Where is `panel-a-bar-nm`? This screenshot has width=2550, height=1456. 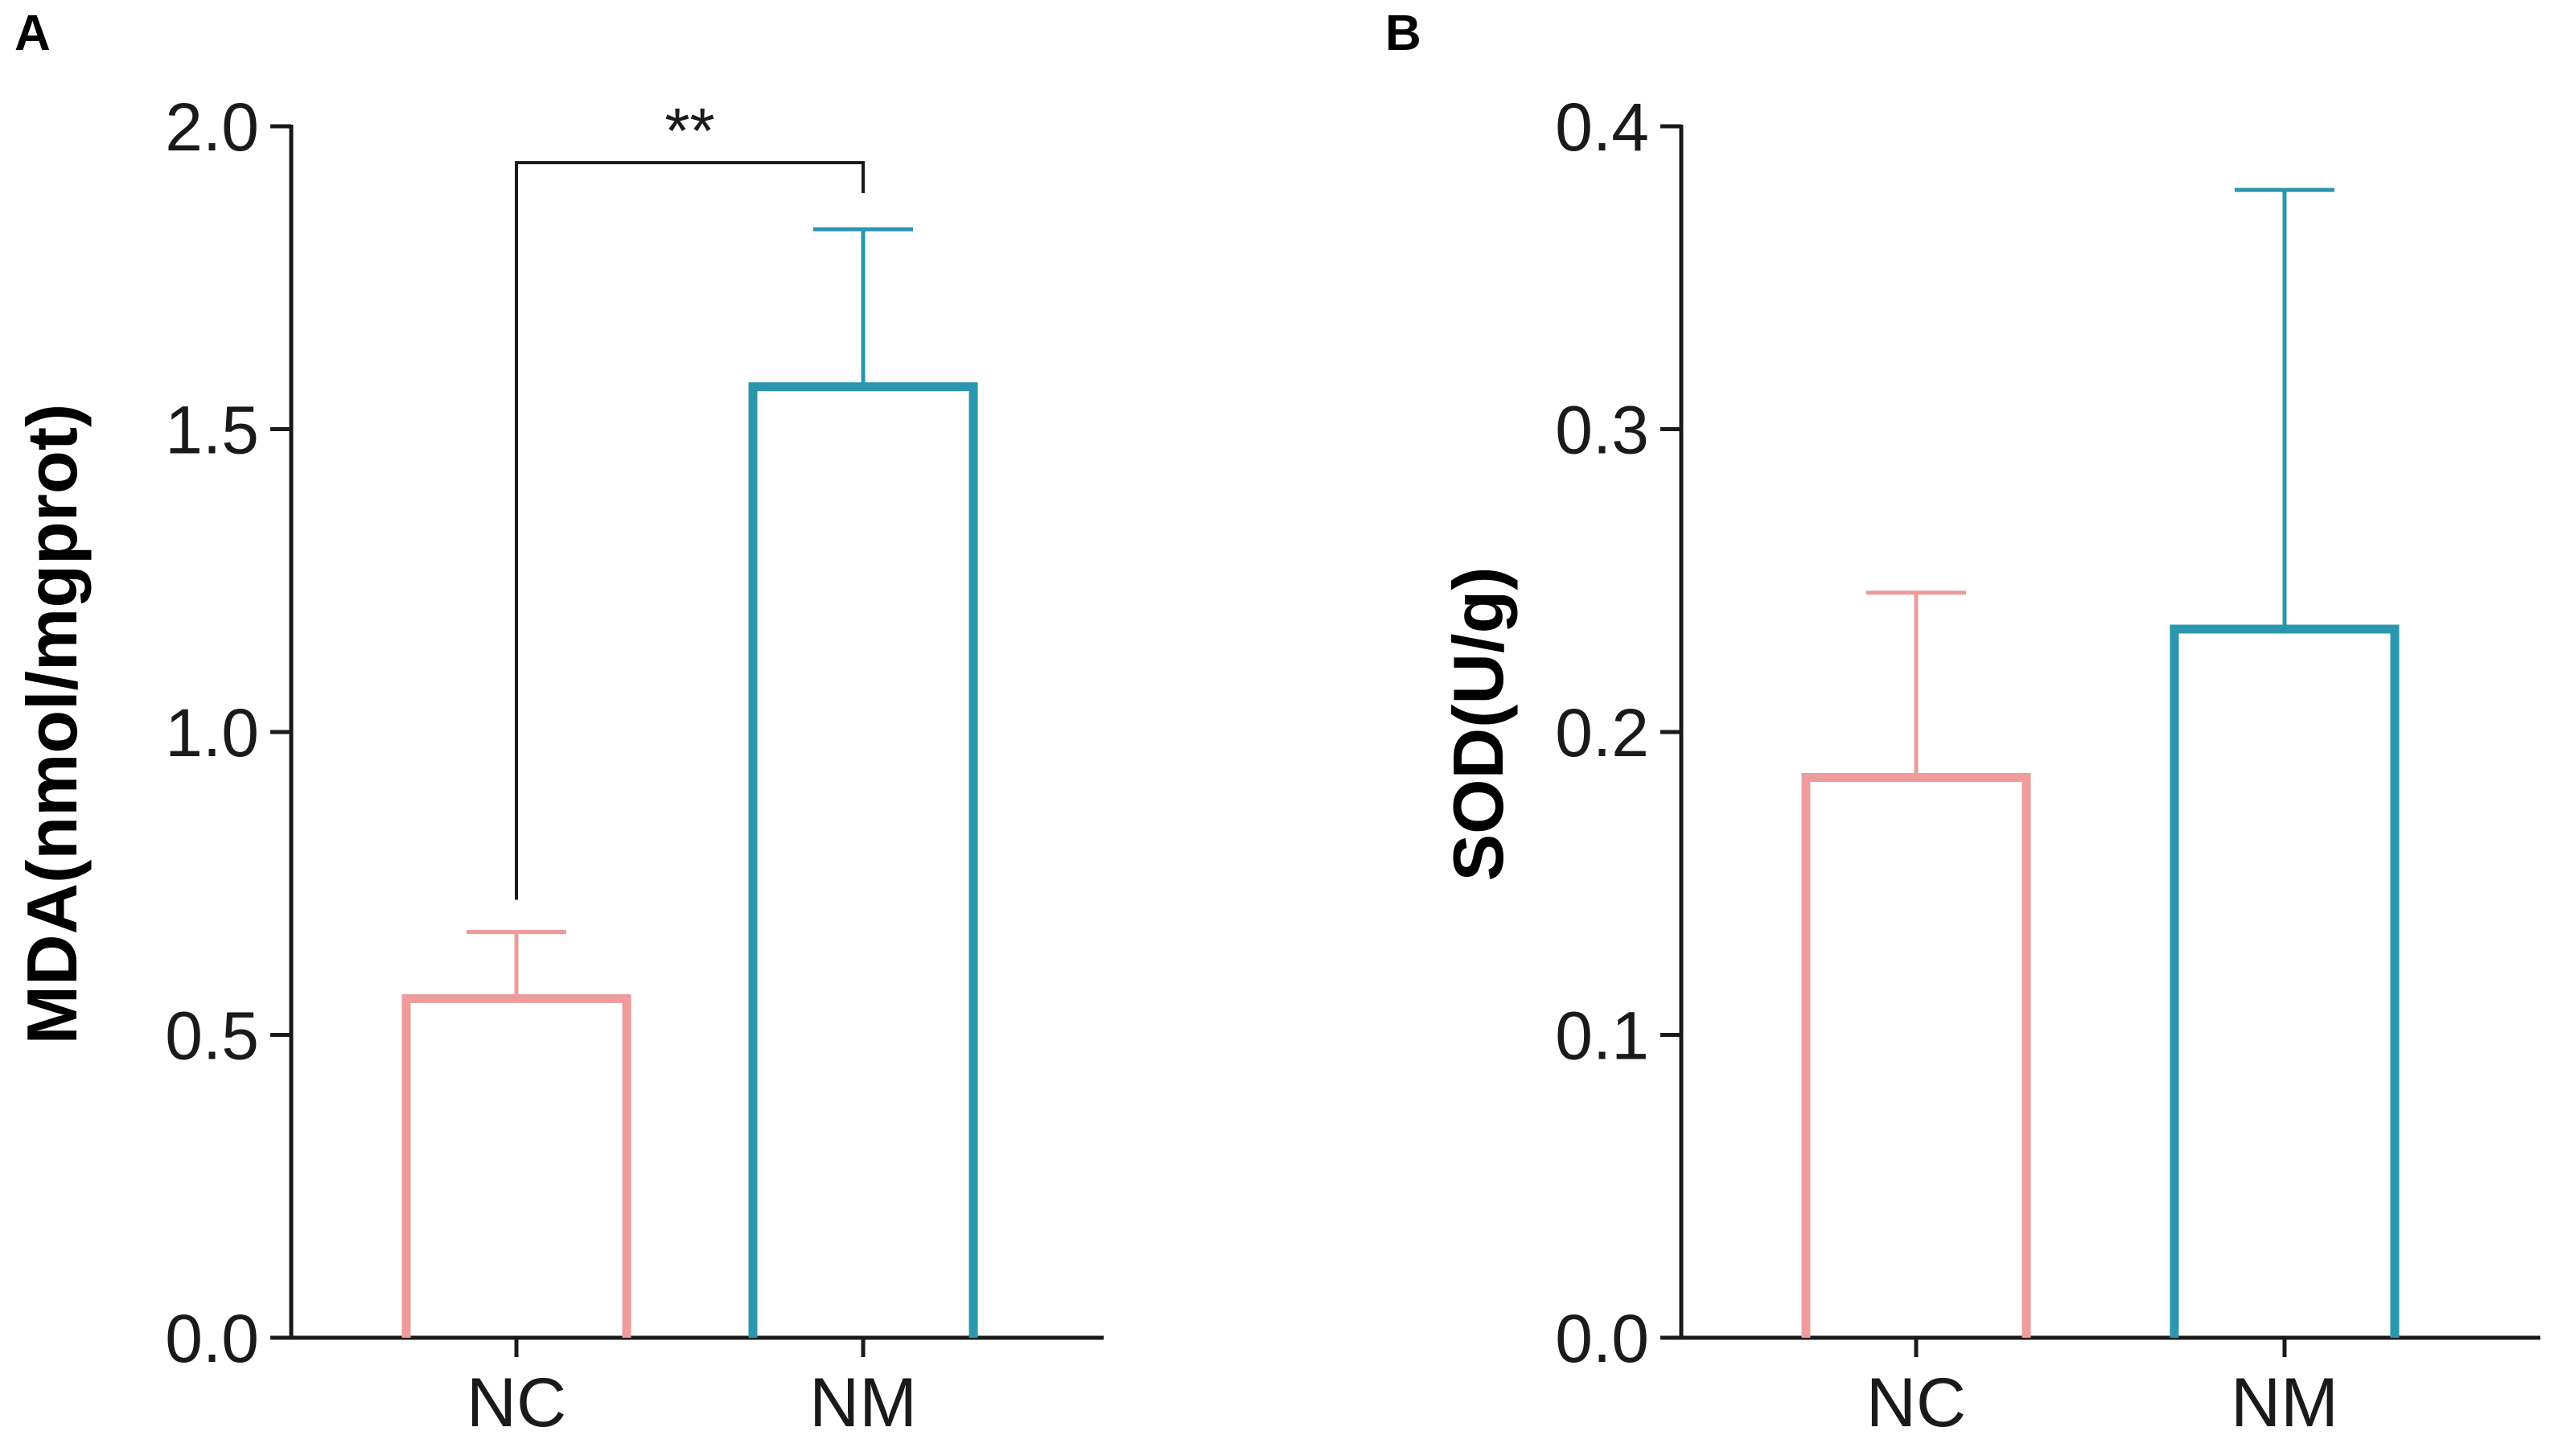
panel-a-bar-nm is located at coordinates (863, 860).